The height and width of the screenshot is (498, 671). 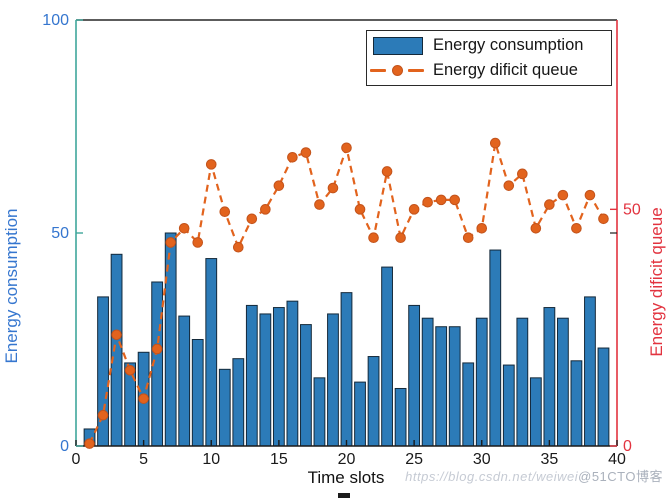 I want to click on cropped-caption-fragment, so click(x=344, y=495).